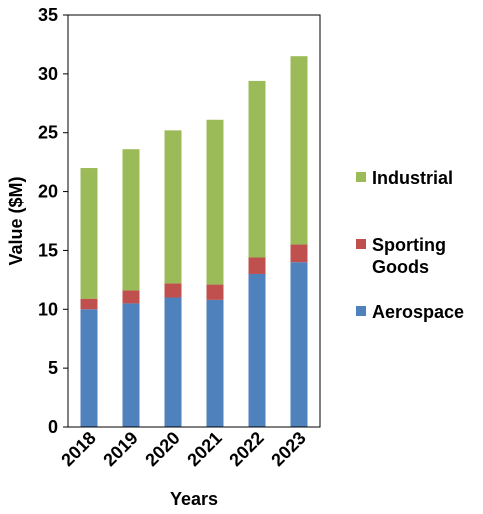  What do you see at coordinates (131, 365) in the screenshot?
I see `bar-aerospace-2019` at bounding box center [131, 365].